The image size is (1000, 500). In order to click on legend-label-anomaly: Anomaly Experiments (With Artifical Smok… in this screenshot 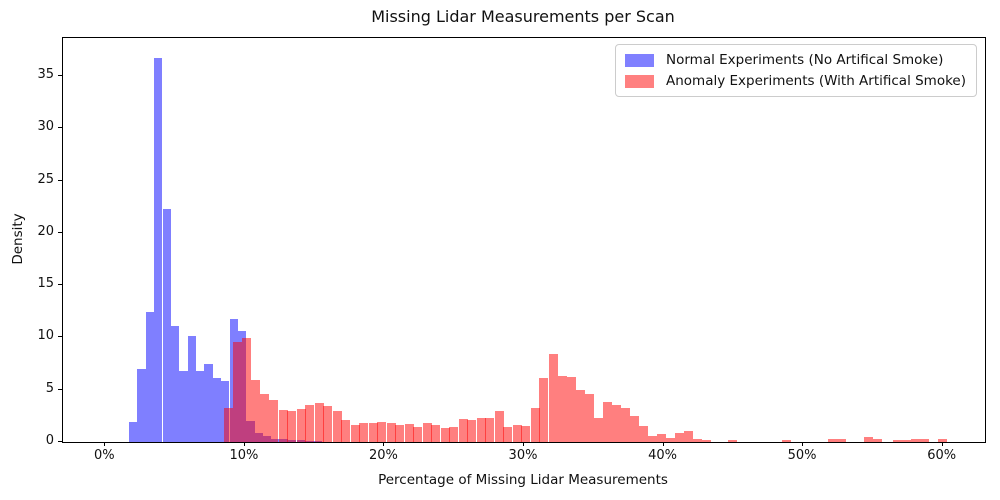, I will do `click(816, 81)`.